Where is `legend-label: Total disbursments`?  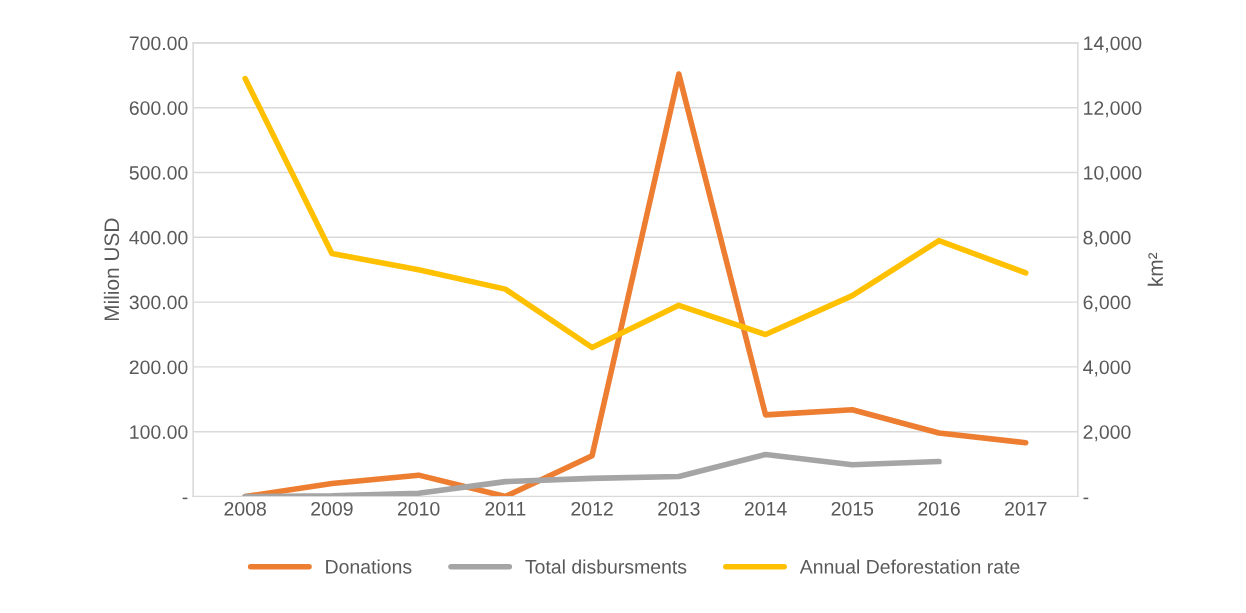
legend-label: Total disbursments is located at coordinates (606, 566).